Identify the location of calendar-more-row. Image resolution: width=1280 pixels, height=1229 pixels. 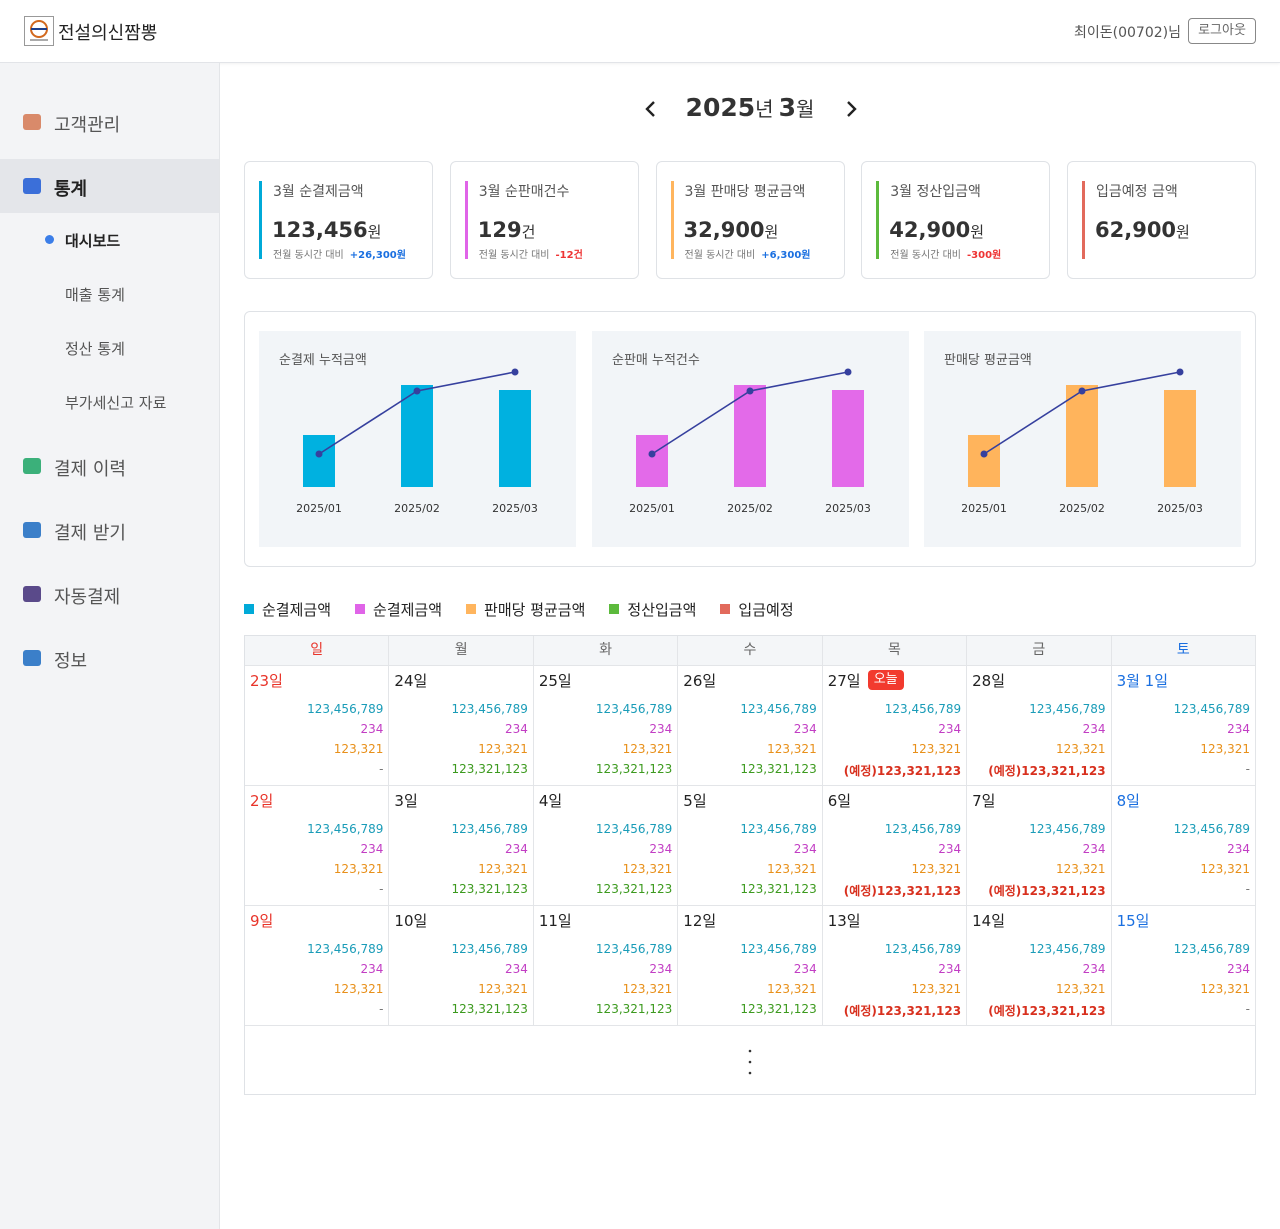
(750, 1060).